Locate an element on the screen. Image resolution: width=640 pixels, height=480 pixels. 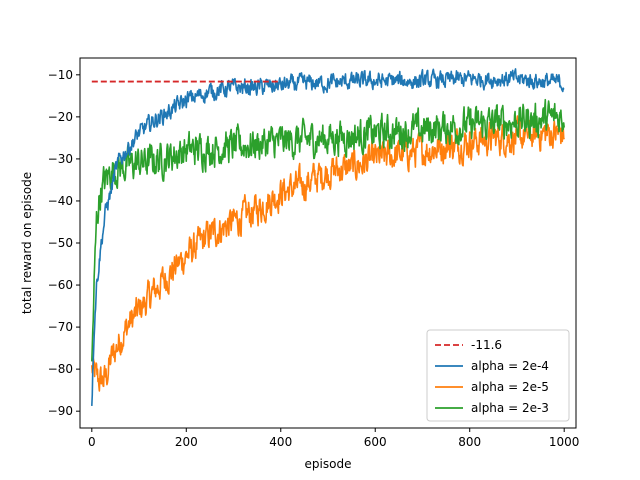
y-tick-label: −80 is located at coordinates (60, 369).